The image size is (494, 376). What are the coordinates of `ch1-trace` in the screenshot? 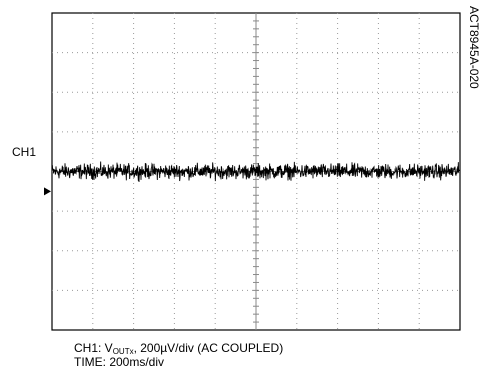 It's located at (256, 172).